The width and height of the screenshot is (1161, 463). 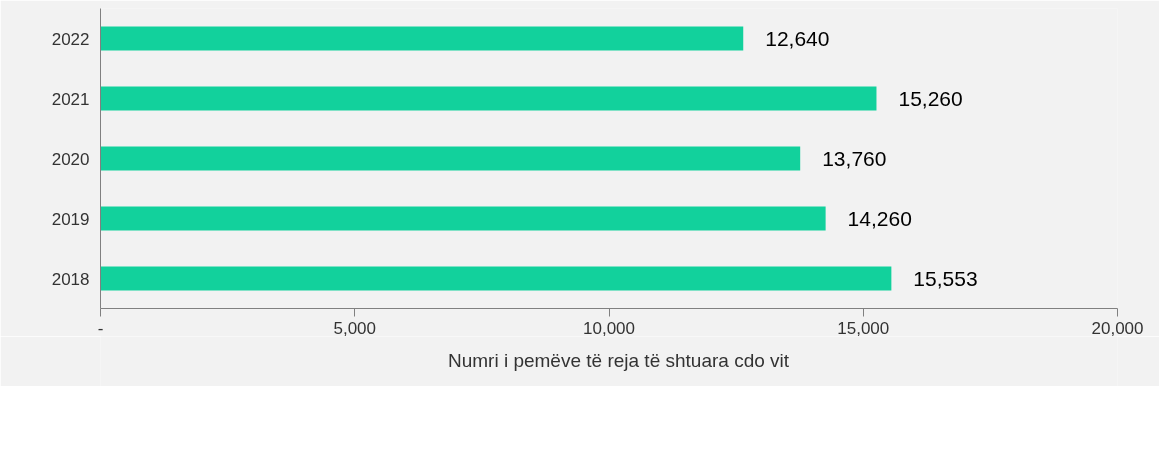 I want to click on x-tick-label: -, so click(x=100, y=328).